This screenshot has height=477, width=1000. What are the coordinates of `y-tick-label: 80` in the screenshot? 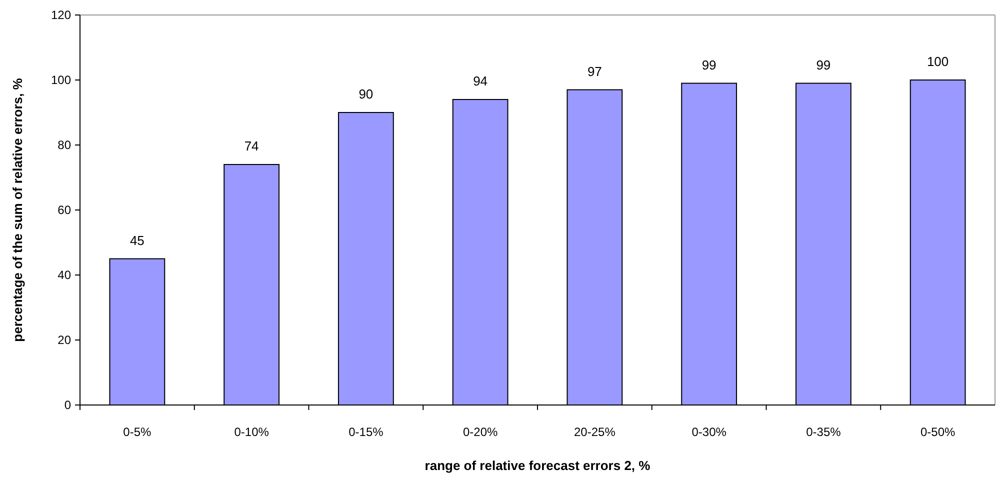 It's located at (65, 145).